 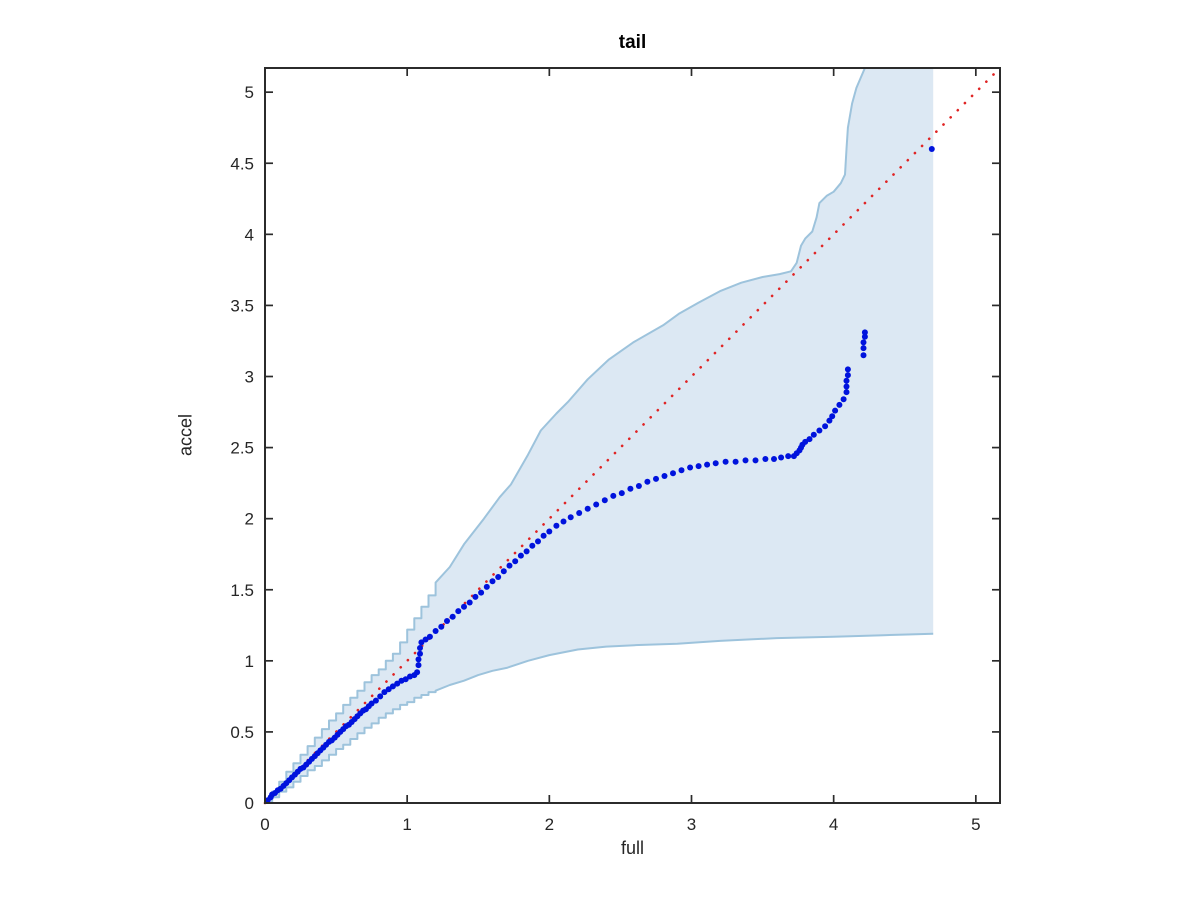 I want to click on x-tick-label: 3, so click(x=691, y=824).